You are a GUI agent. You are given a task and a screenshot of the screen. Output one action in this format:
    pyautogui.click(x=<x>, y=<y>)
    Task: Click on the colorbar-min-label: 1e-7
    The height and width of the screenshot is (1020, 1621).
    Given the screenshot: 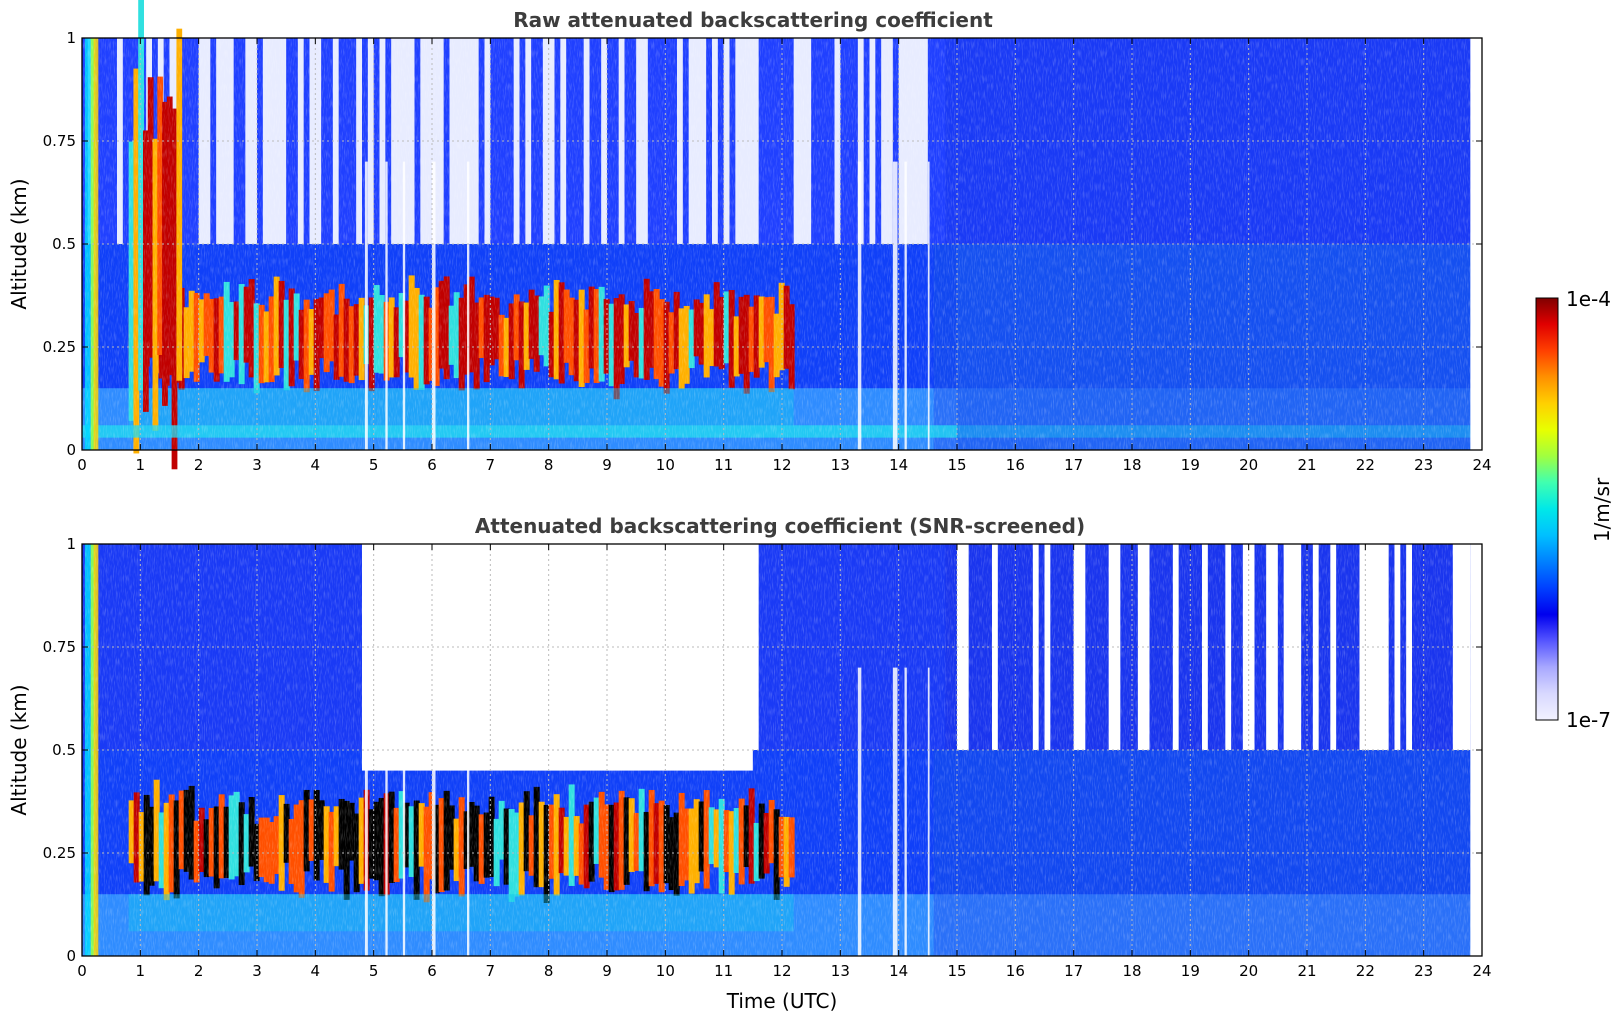 What is the action you would take?
    pyautogui.click(x=1588, y=720)
    